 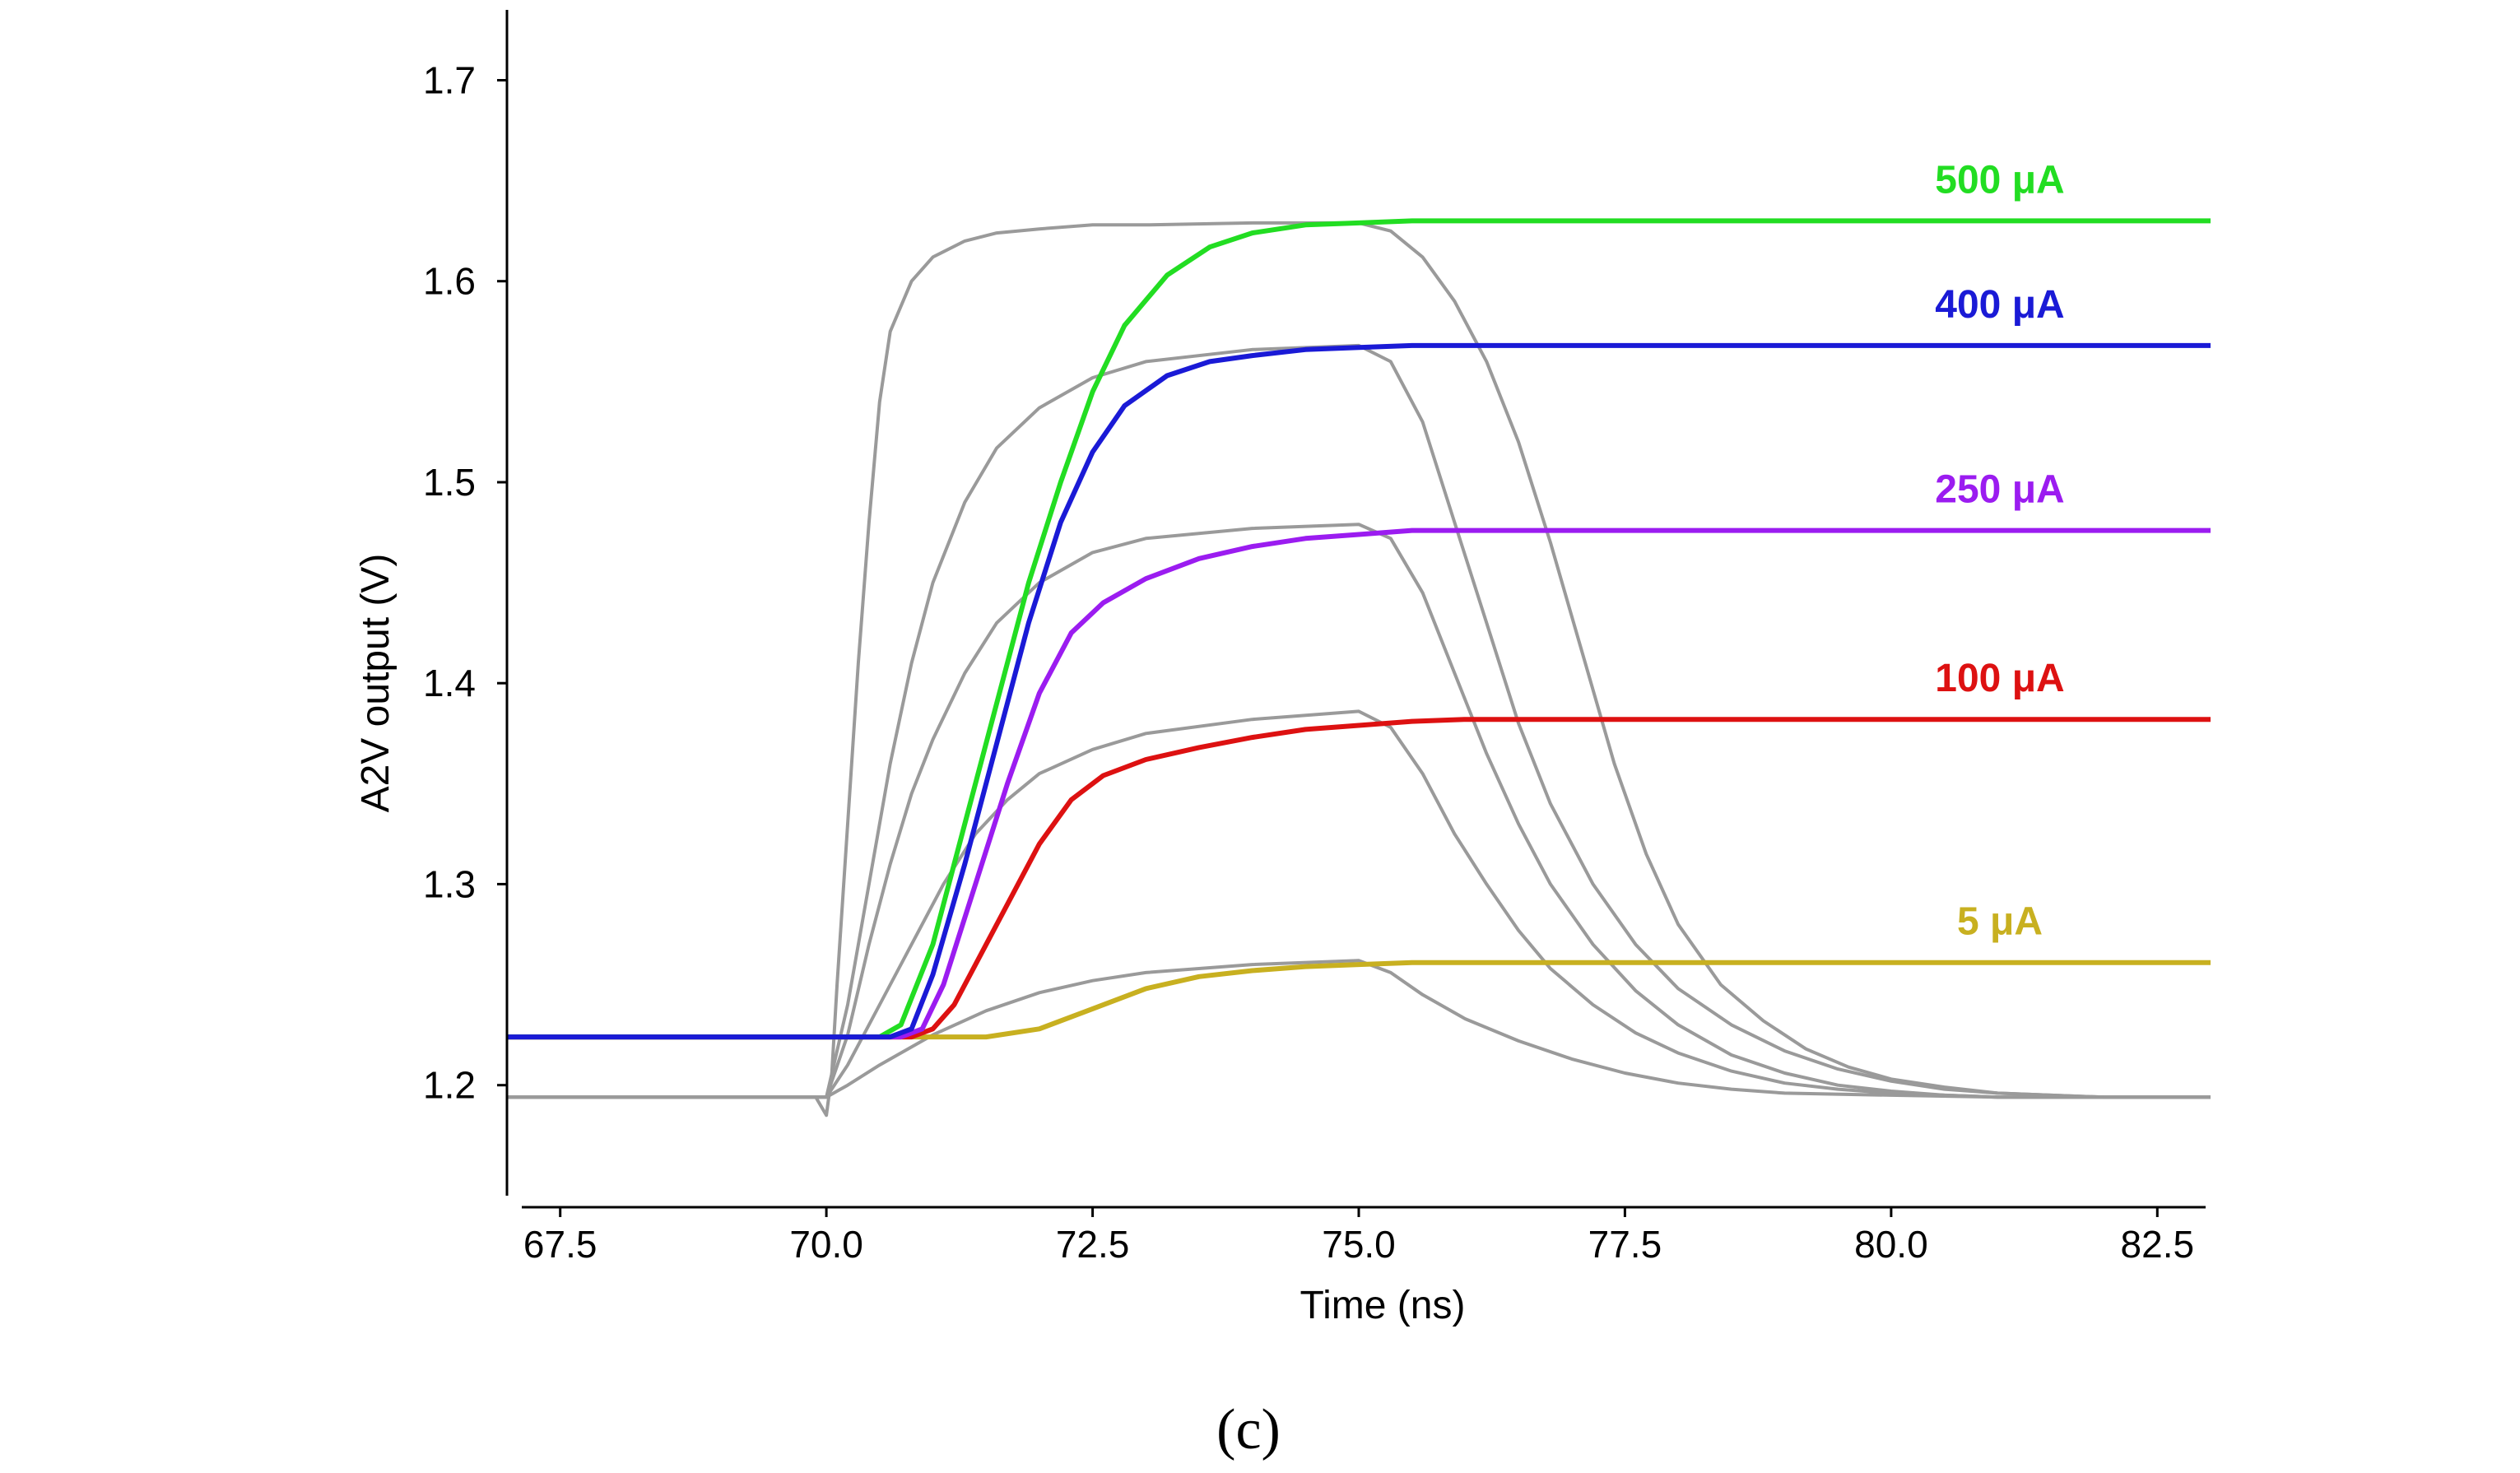 What do you see at coordinates (449, 80) in the screenshot?
I see `y-tick-label: 1.7` at bounding box center [449, 80].